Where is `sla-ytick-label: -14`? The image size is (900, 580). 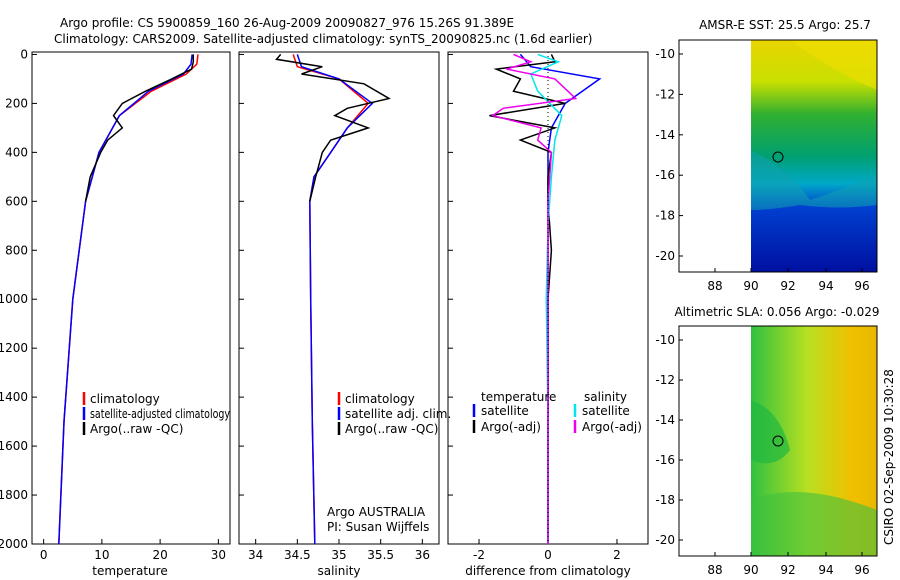
sla-ytick-label: -14 is located at coordinates (665, 420).